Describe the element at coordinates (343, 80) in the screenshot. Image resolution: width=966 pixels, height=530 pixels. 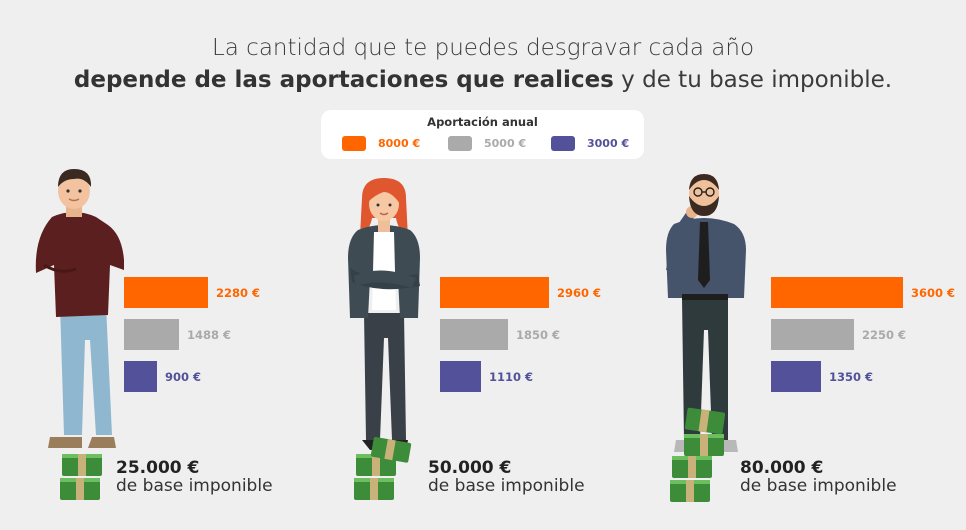
I see `title-line-2-bold: depende de las aportaciones que realices` at that location.